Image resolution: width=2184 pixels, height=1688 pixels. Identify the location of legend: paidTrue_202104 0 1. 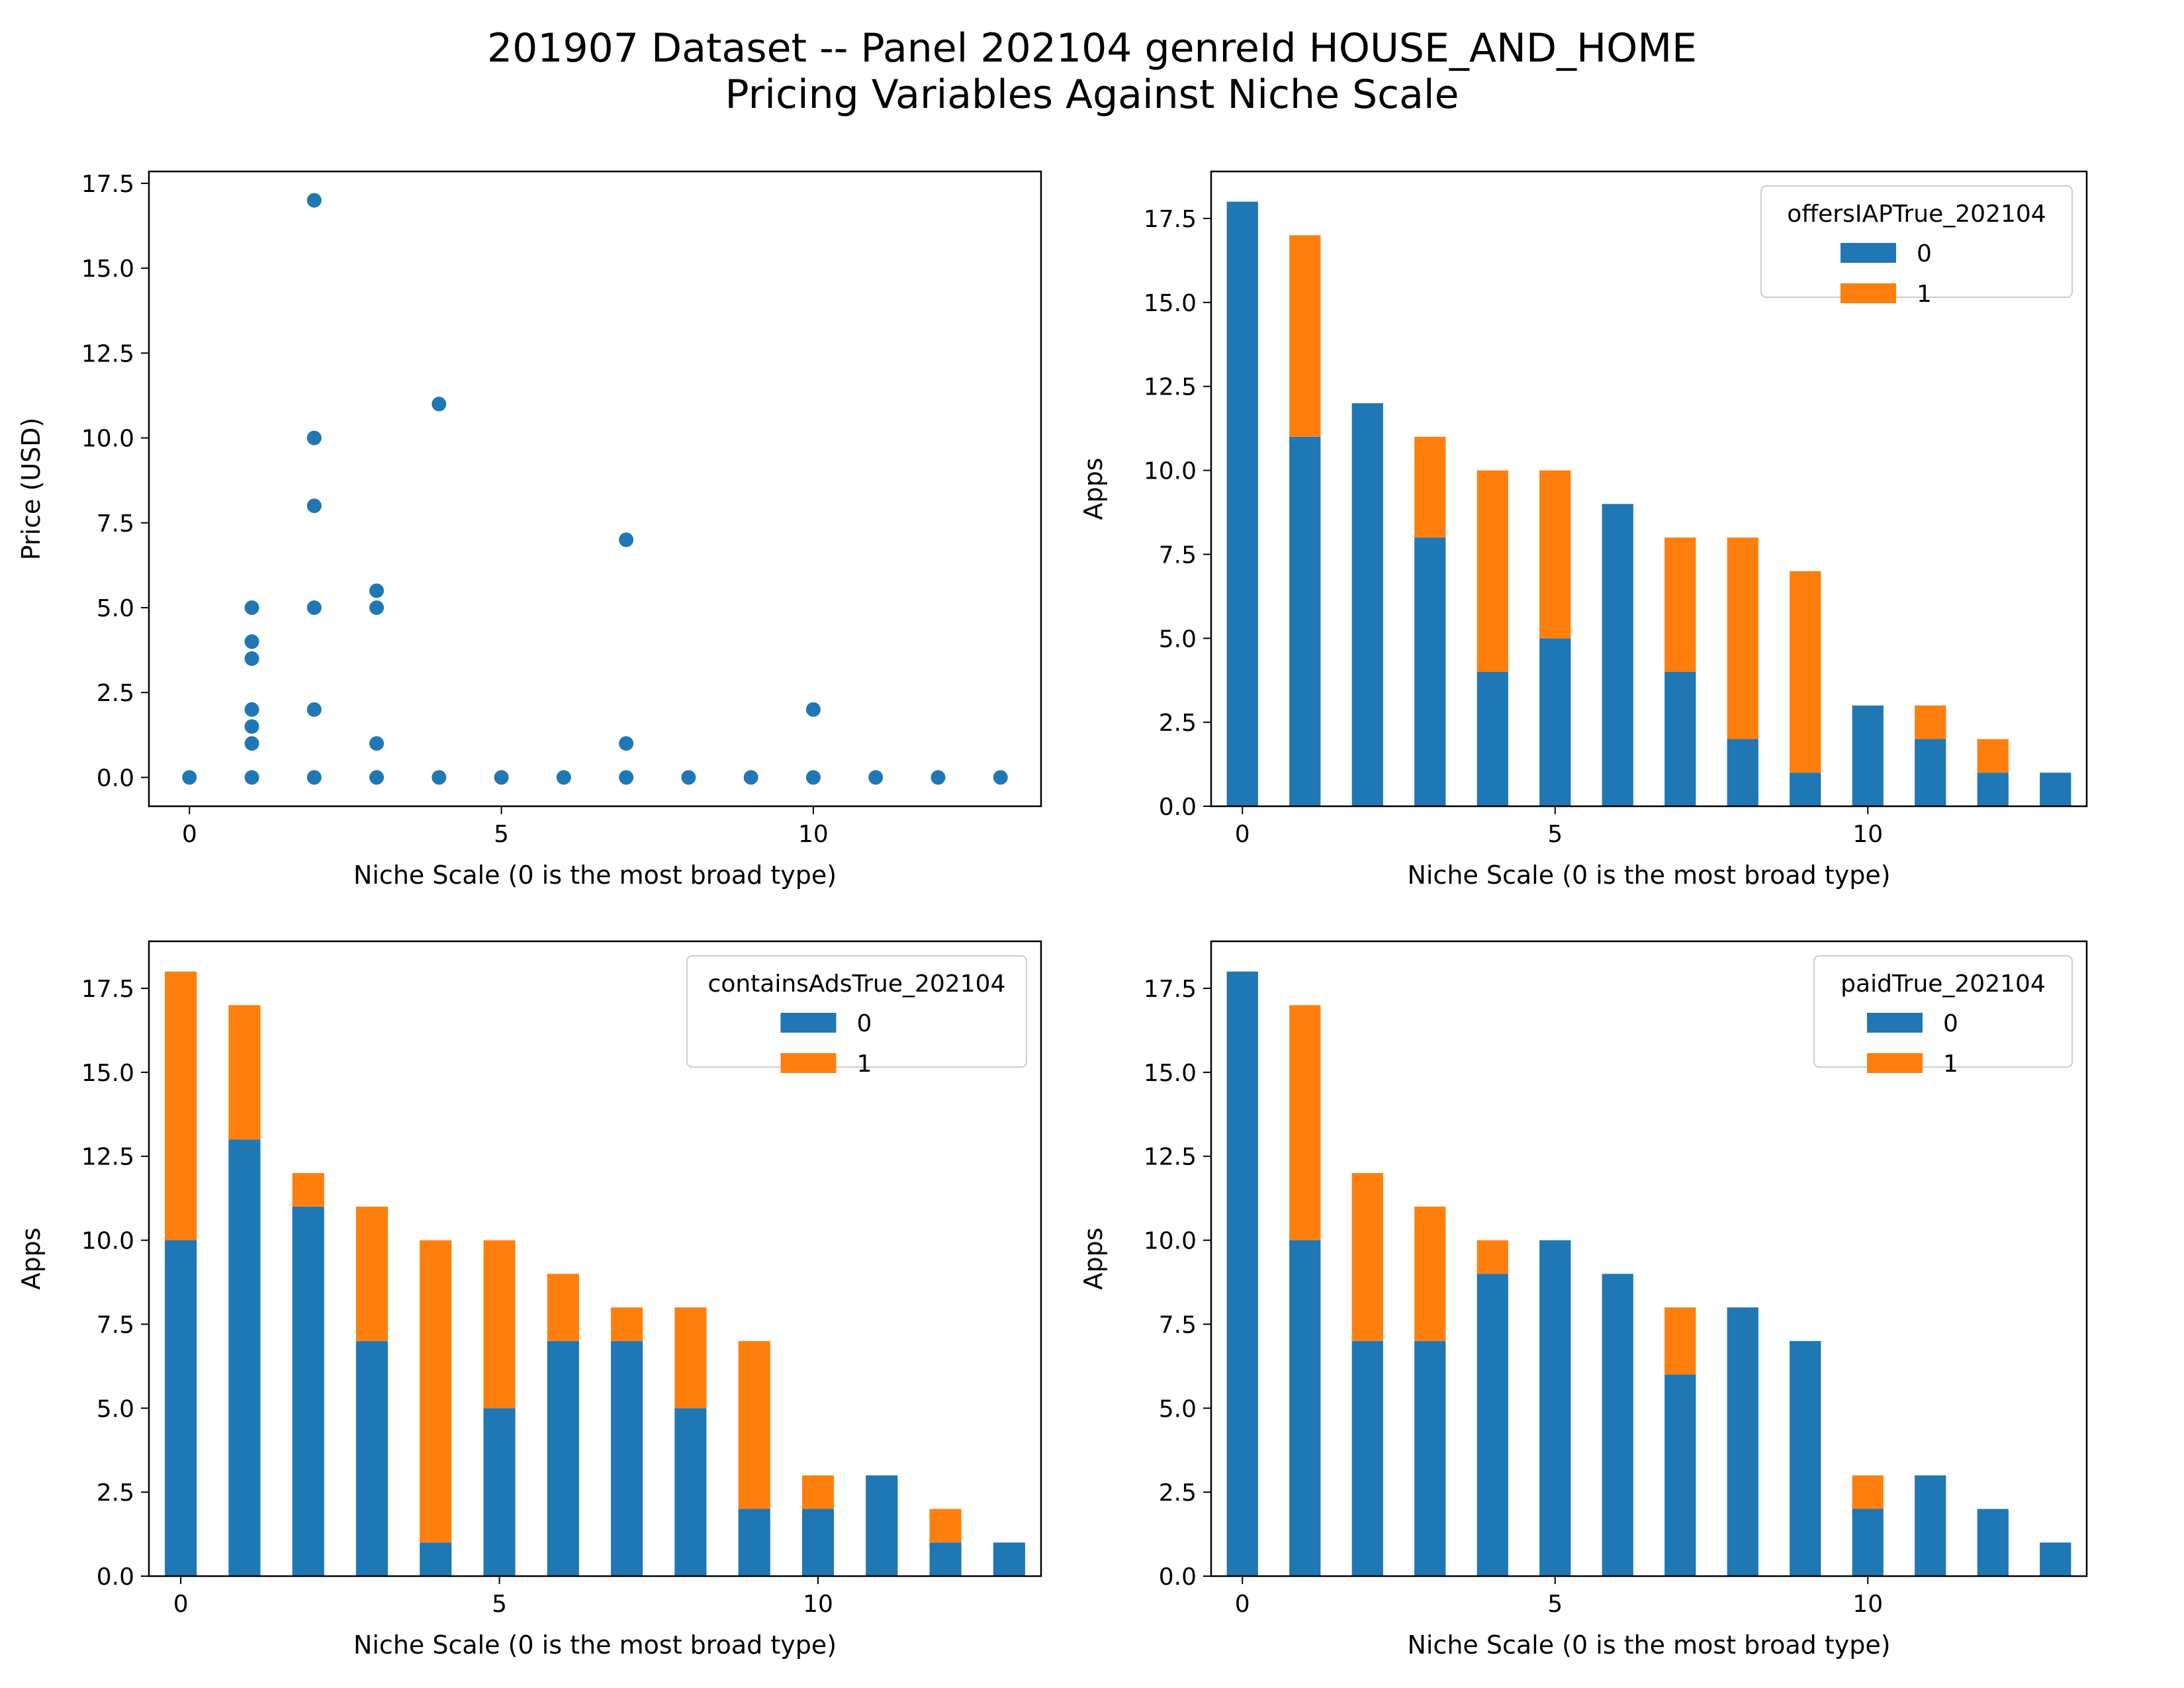
(1943, 1016).